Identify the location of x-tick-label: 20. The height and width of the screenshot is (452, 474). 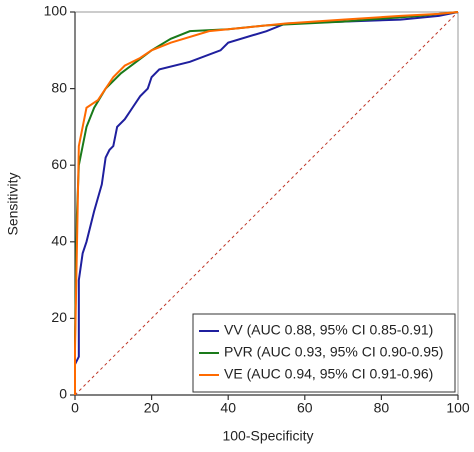
(152, 408).